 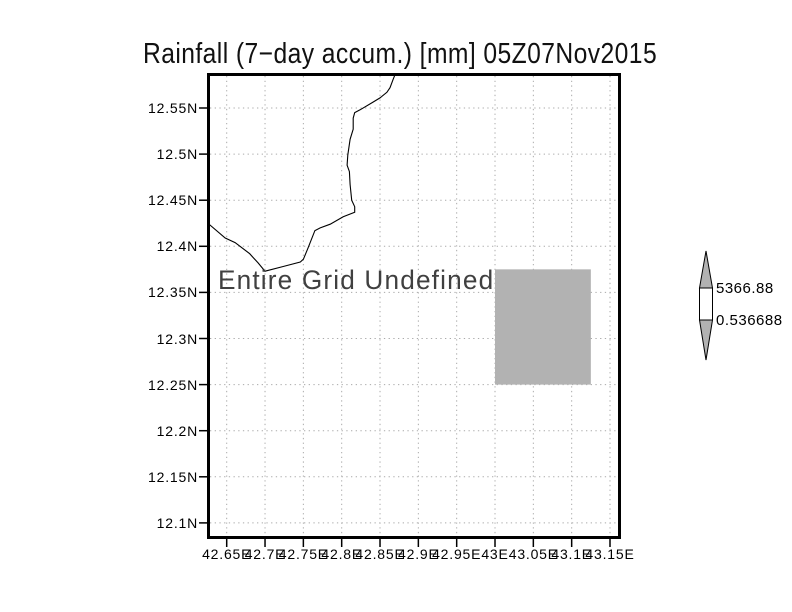 I want to click on x-tick-label: 42.95E, so click(x=457, y=554).